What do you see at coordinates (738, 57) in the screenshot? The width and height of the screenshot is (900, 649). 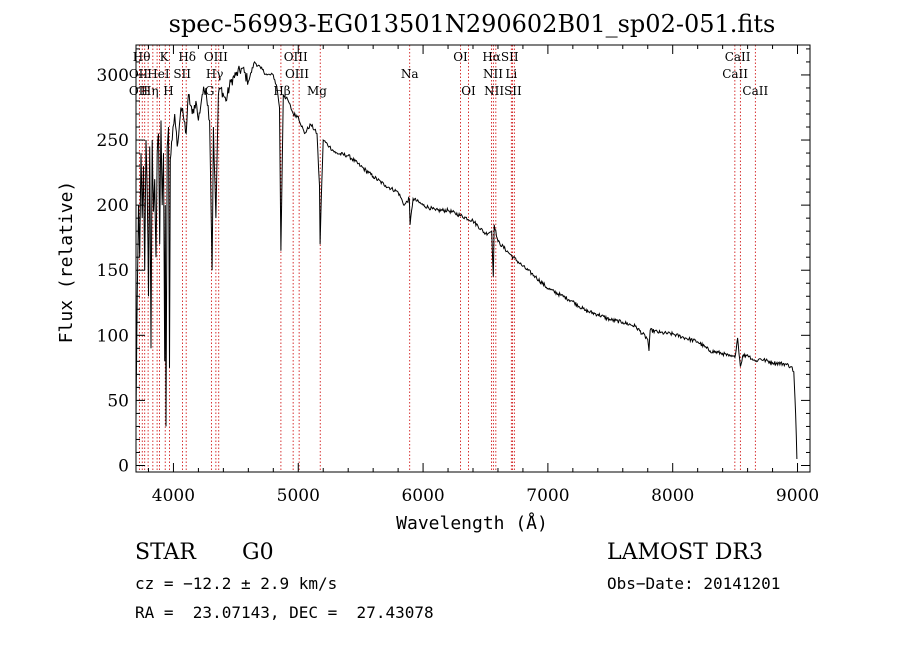 I see `line-label-7: CaII` at bounding box center [738, 57].